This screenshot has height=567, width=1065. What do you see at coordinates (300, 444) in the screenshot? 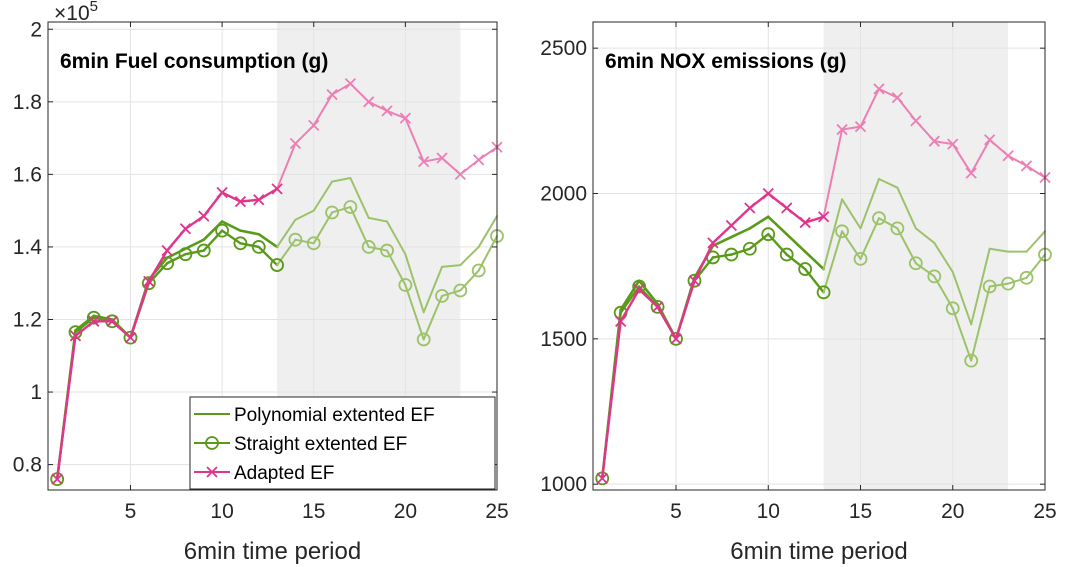
I see `legend-entry: Straight extented EF` at bounding box center [300, 444].